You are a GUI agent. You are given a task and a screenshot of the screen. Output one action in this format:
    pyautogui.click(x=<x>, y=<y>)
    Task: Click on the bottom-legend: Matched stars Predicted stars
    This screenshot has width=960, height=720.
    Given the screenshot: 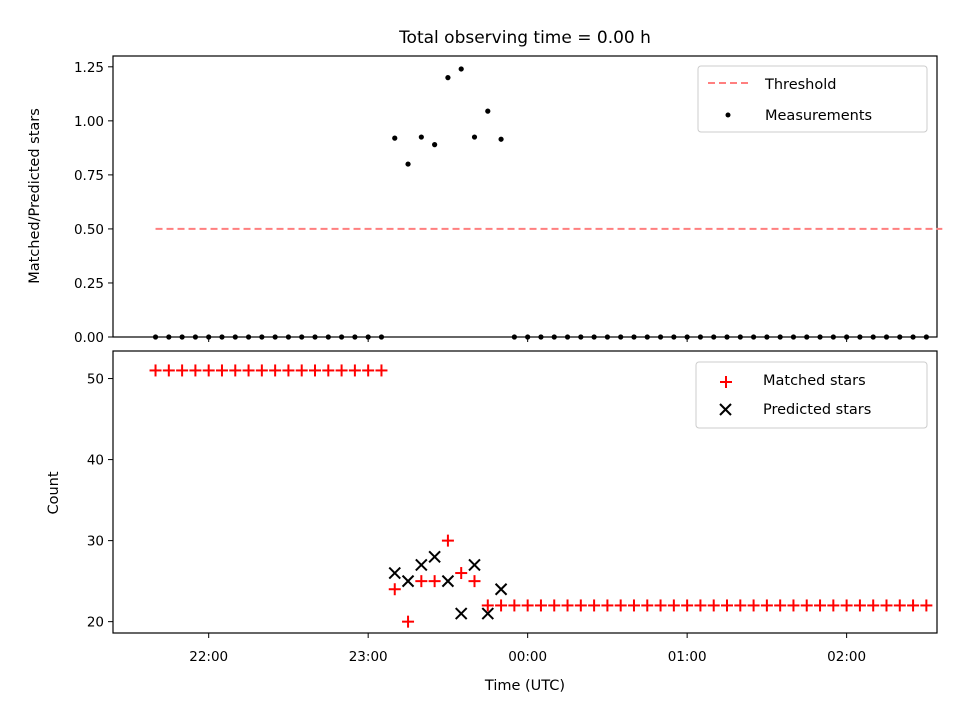 What is the action you would take?
    pyautogui.click(x=811, y=395)
    